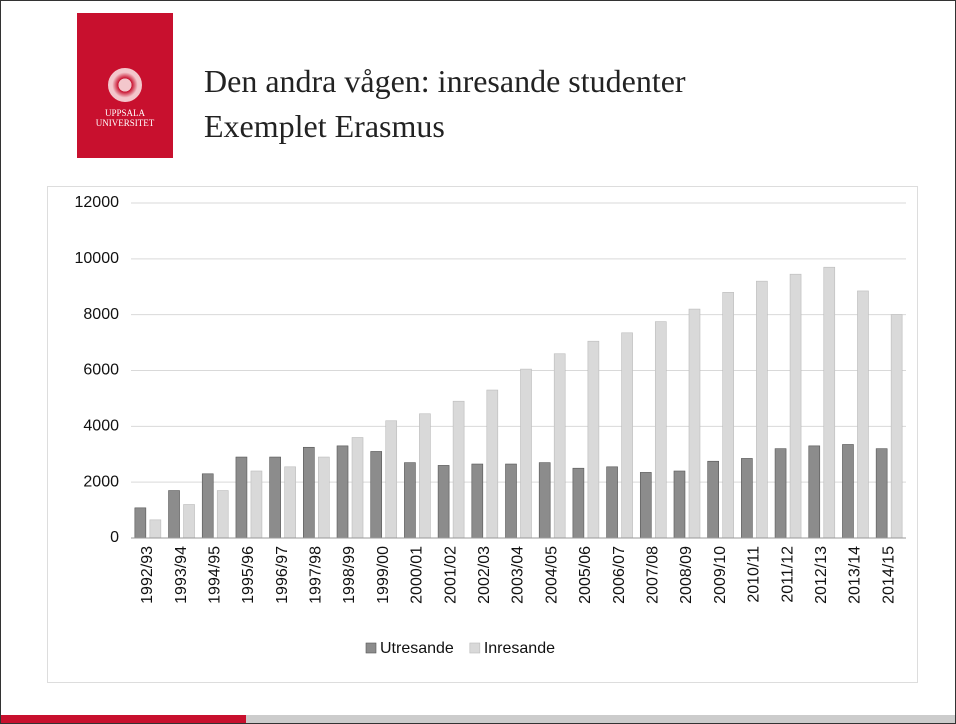 The image size is (956, 724). I want to click on seal, so click(125, 85).